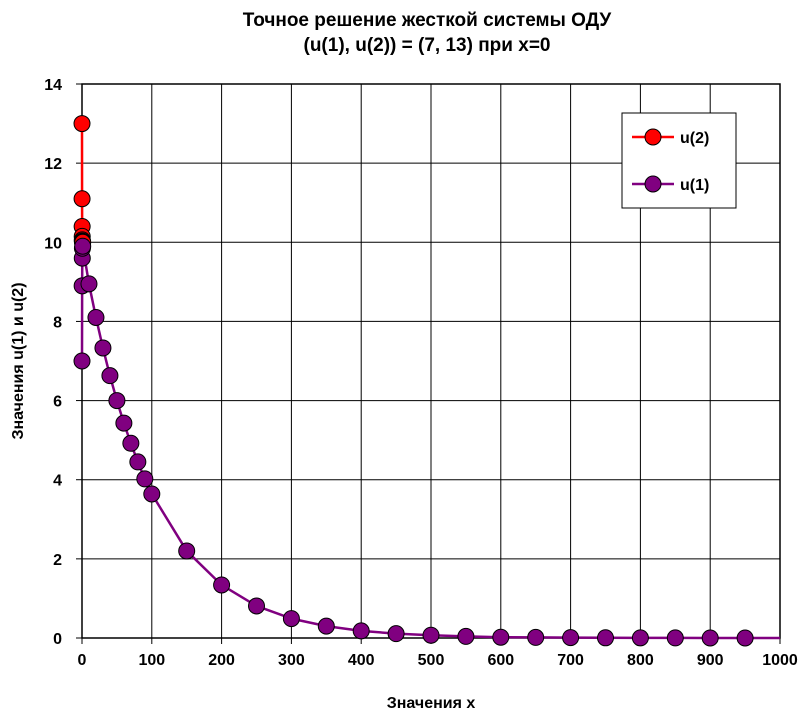  What do you see at coordinates (151, 660) in the screenshot?
I see `x-tick-label: 100` at bounding box center [151, 660].